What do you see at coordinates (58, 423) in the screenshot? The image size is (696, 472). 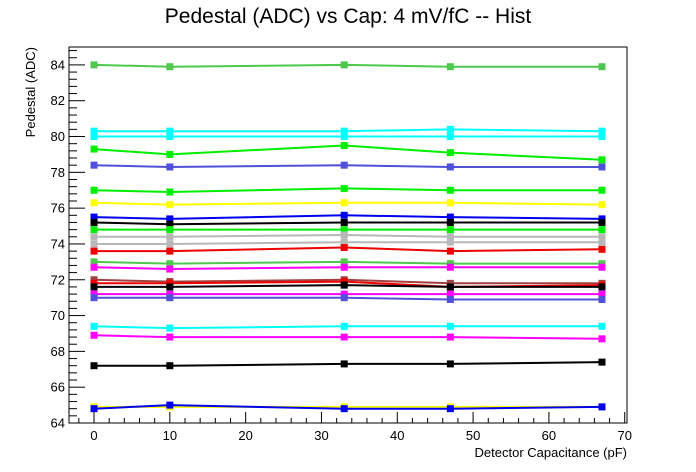 I see `y-tick-label: 64` at bounding box center [58, 423].